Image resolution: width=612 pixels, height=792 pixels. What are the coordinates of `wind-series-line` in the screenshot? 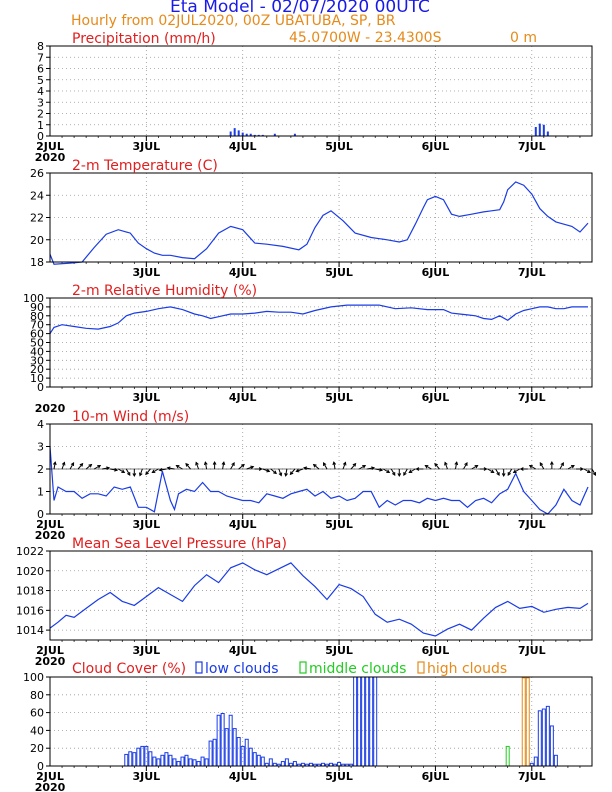 It's located at (319, 480).